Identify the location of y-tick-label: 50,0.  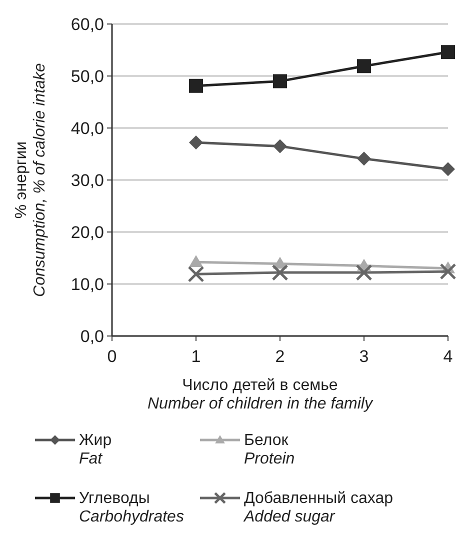
(87, 76).